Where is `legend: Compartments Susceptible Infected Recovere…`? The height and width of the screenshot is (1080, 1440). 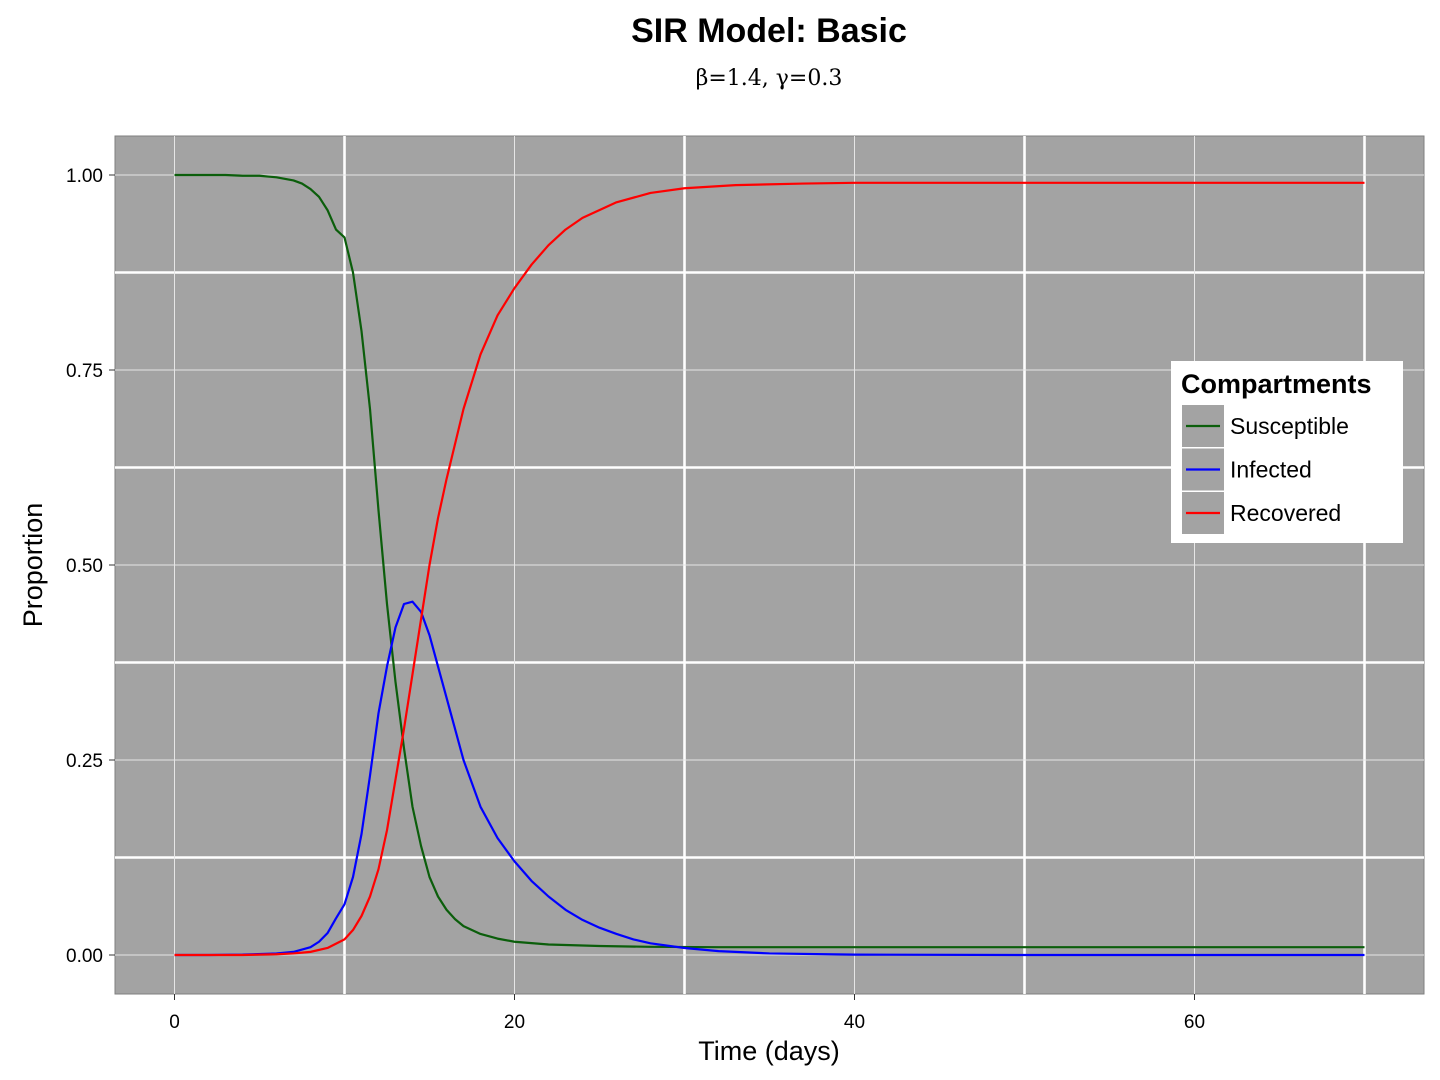 legend: Compartments Susceptible Infected Recovere… is located at coordinates (1287, 452).